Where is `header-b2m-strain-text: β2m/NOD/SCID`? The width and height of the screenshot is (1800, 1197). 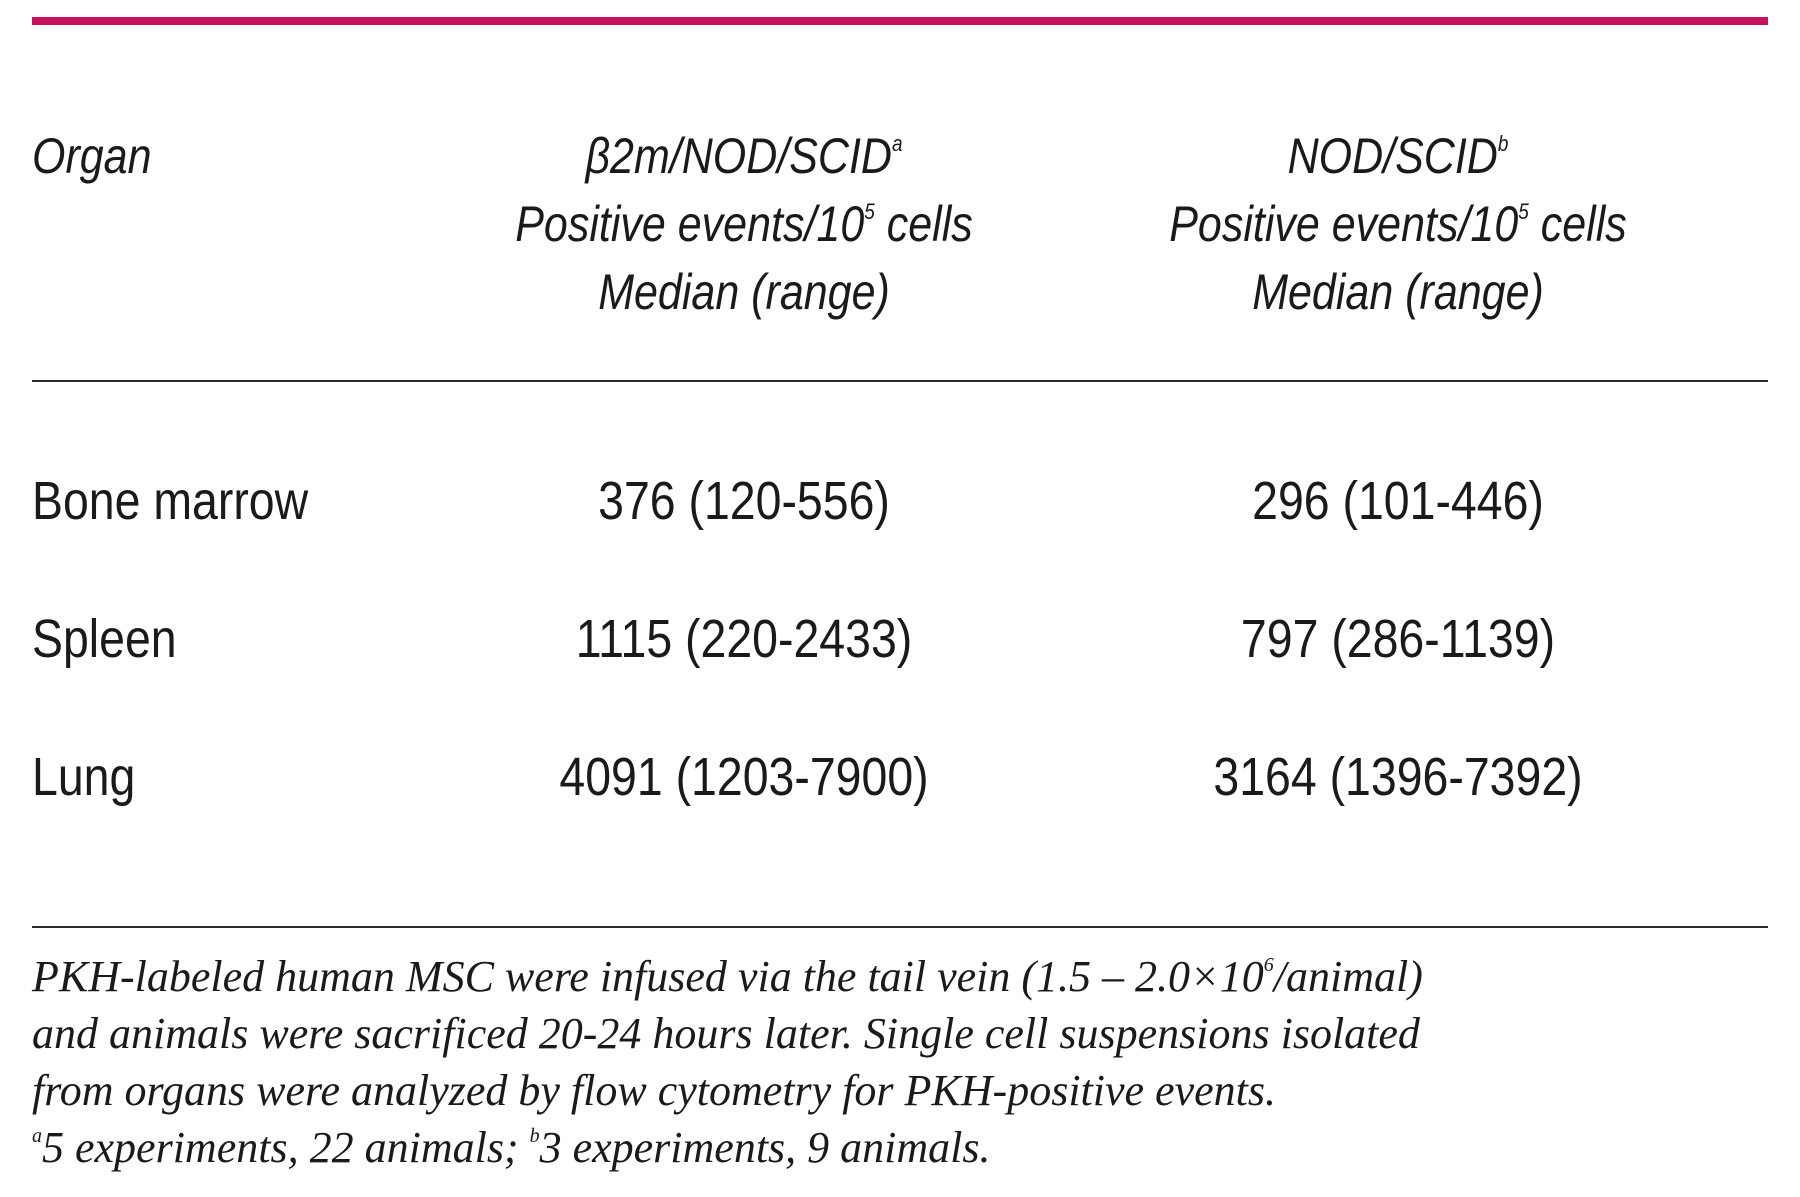 header-b2m-strain-text: β2m/NOD/SCID is located at coordinates (738, 156).